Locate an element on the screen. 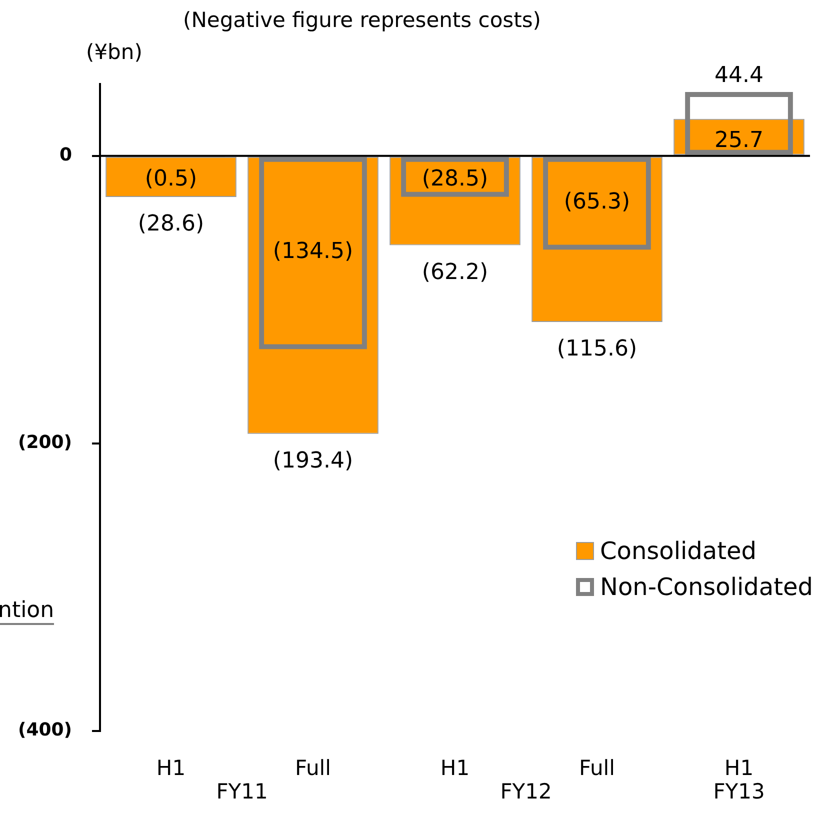 This screenshot has height=840, width=836. text: ntion is located at coordinates (27, 611).